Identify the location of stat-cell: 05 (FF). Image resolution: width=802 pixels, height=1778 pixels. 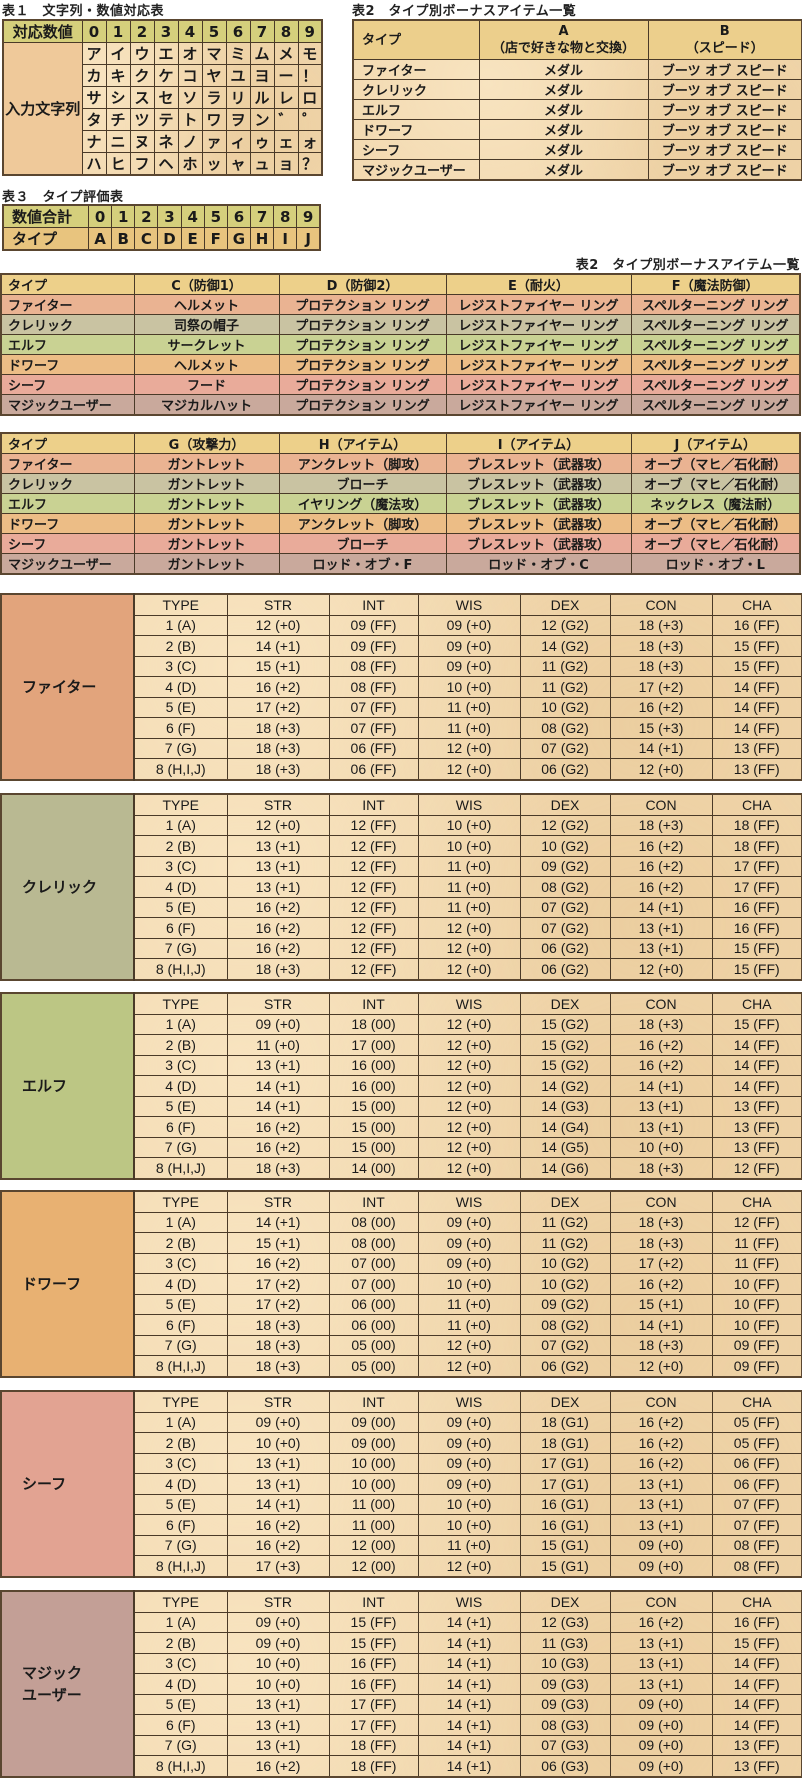
(756, 1443).